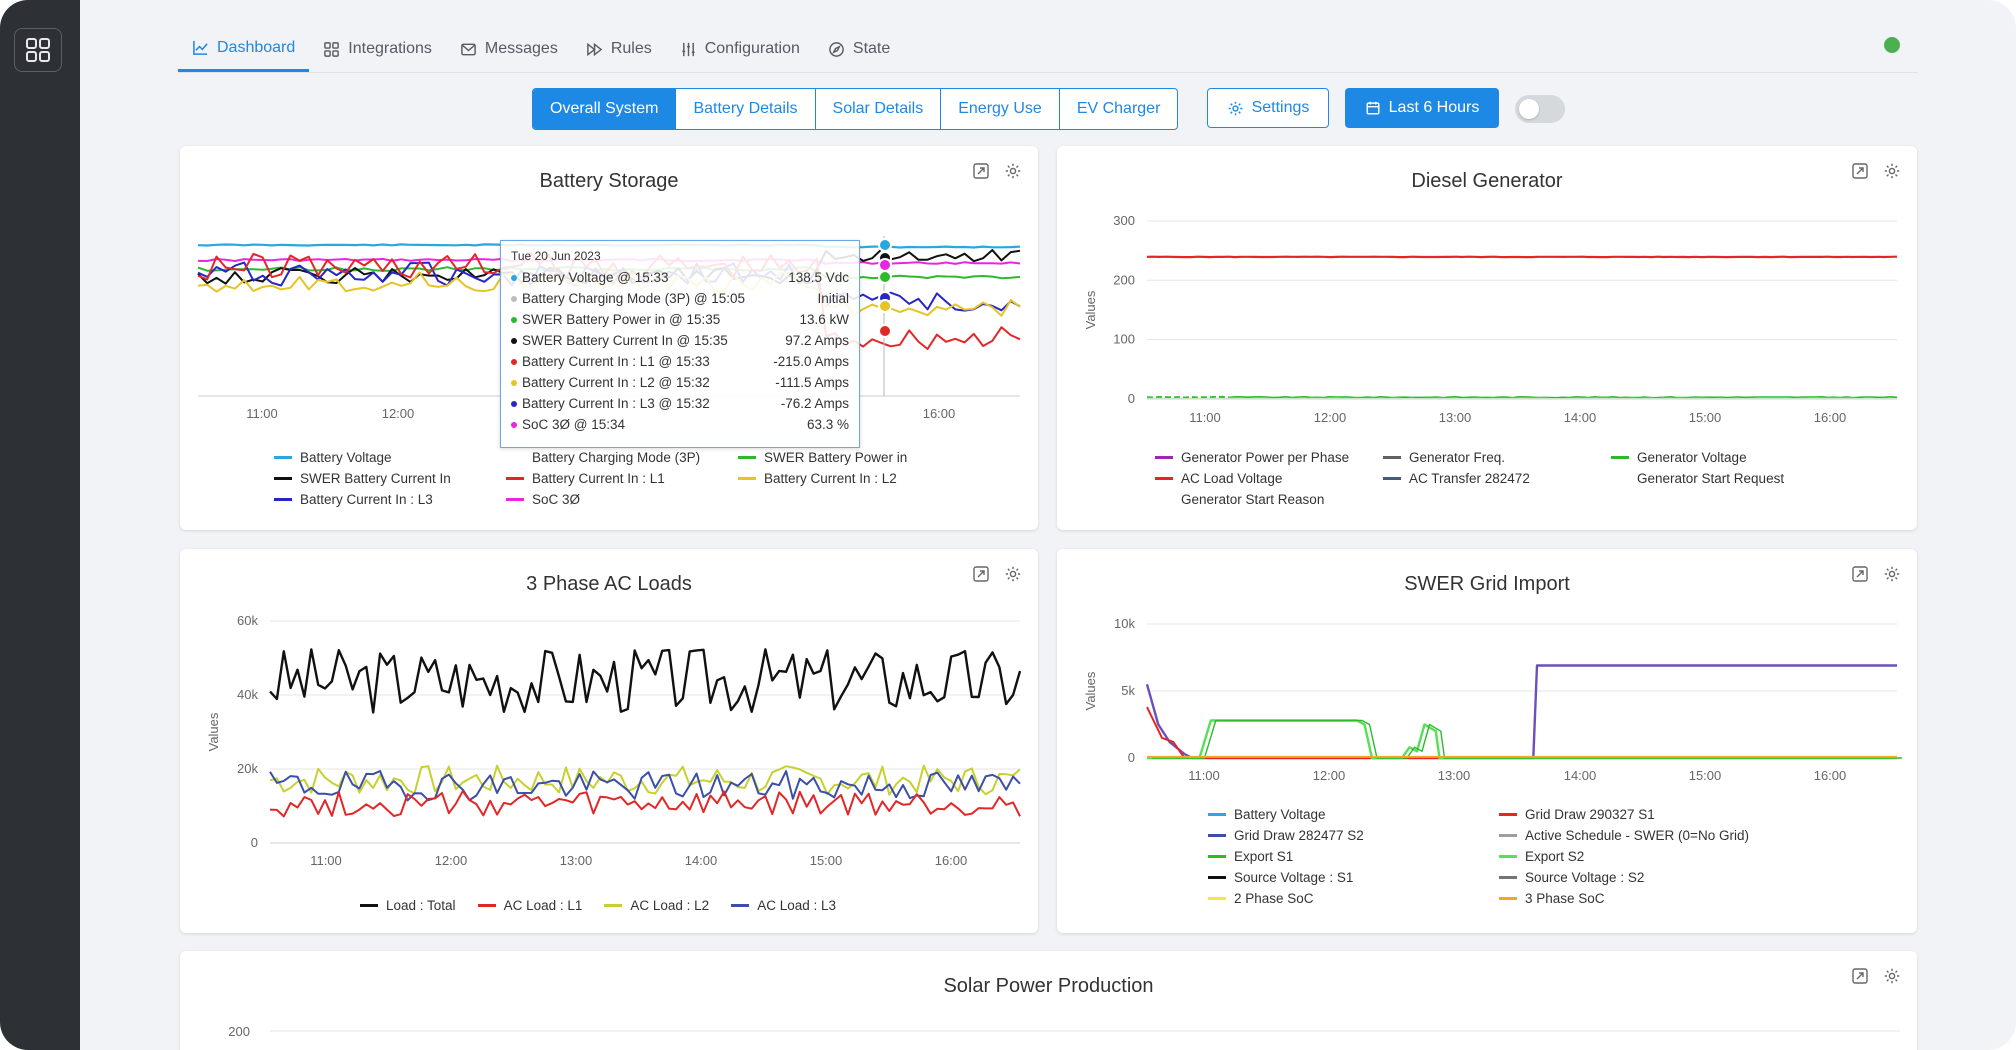 Image resolution: width=2016 pixels, height=1050 pixels. I want to click on grid-icon, so click(332, 49).